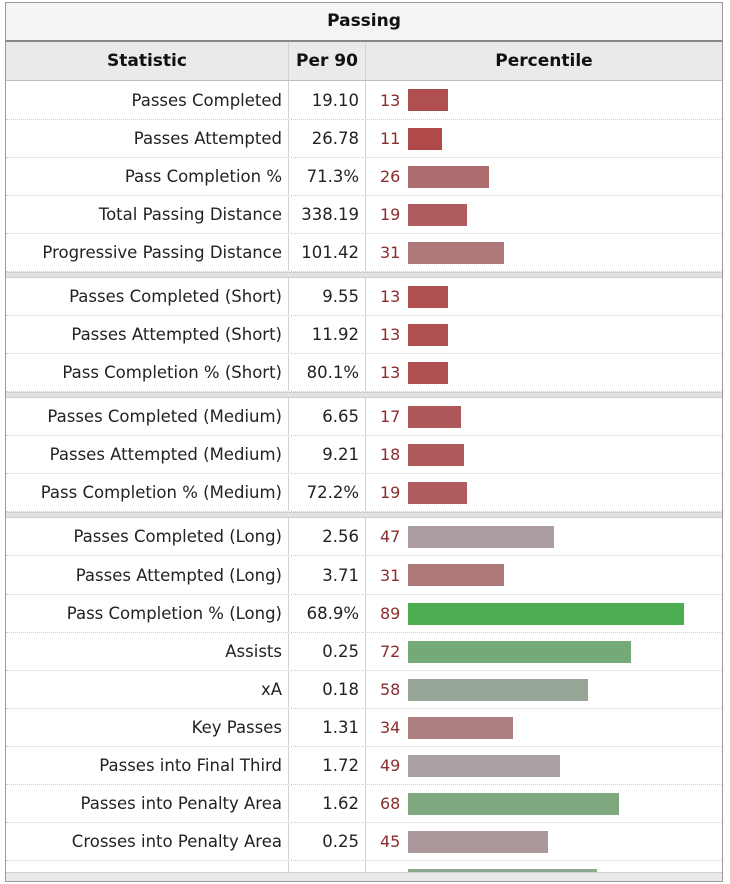 The height and width of the screenshot is (884, 730). What do you see at coordinates (327, 727) in the screenshot?
I see `per90-value: 1.31` at bounding box center [327, 727].